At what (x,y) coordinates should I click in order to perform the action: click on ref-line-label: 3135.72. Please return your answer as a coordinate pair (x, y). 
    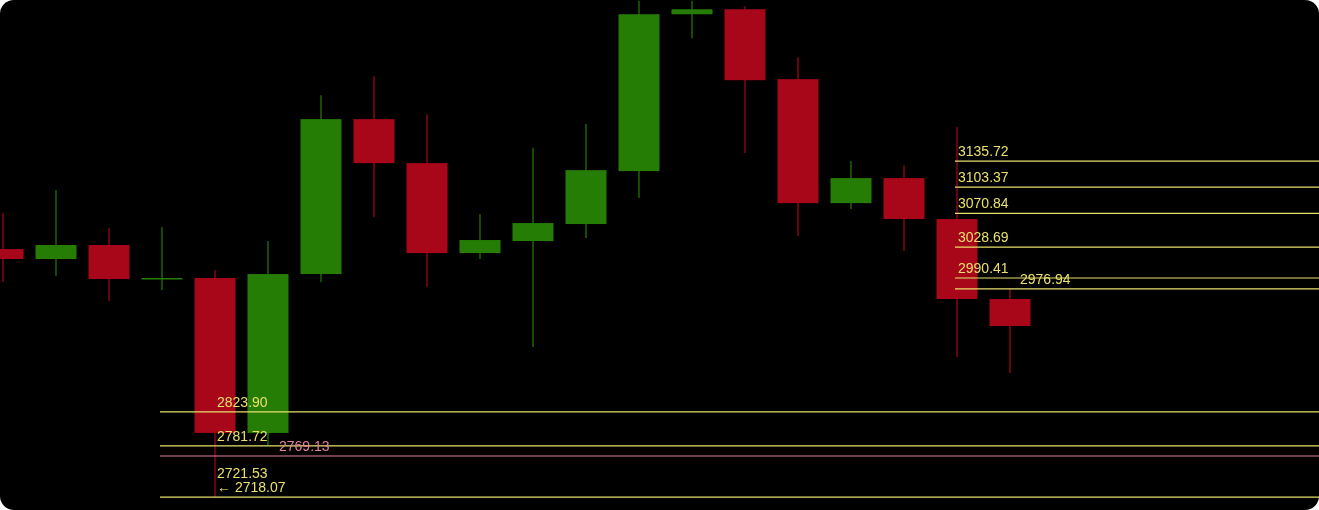
    Looking at the image, I should click on (983, 151).